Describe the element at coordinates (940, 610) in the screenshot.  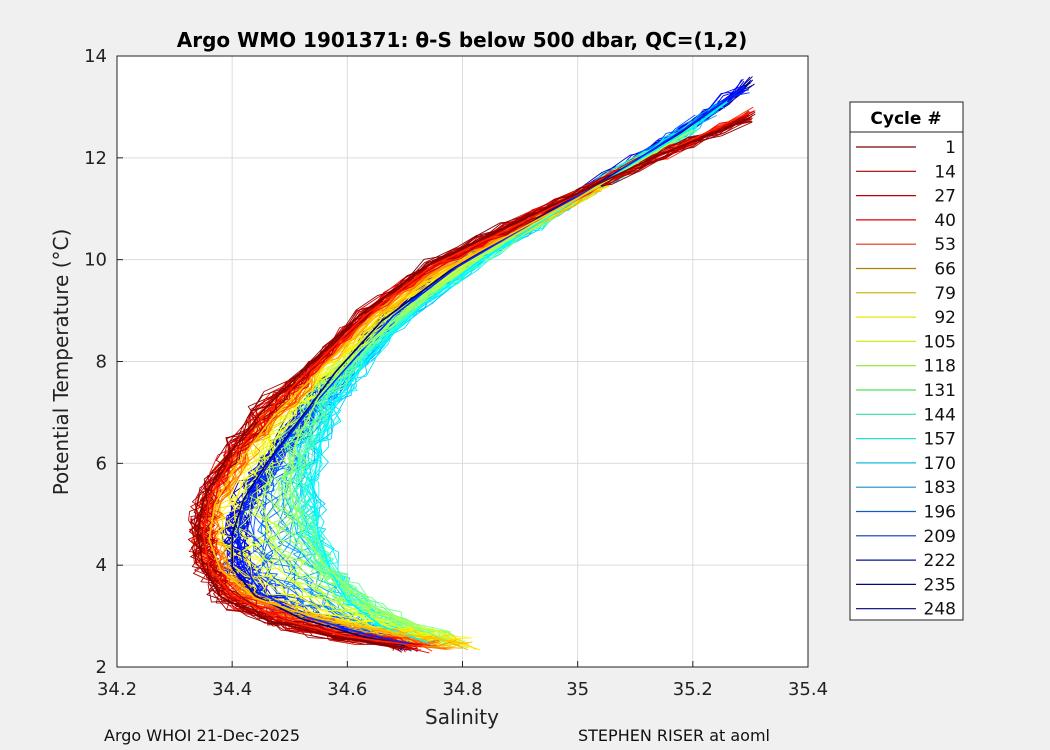
I see `legend-entry-label: 248` at that location.